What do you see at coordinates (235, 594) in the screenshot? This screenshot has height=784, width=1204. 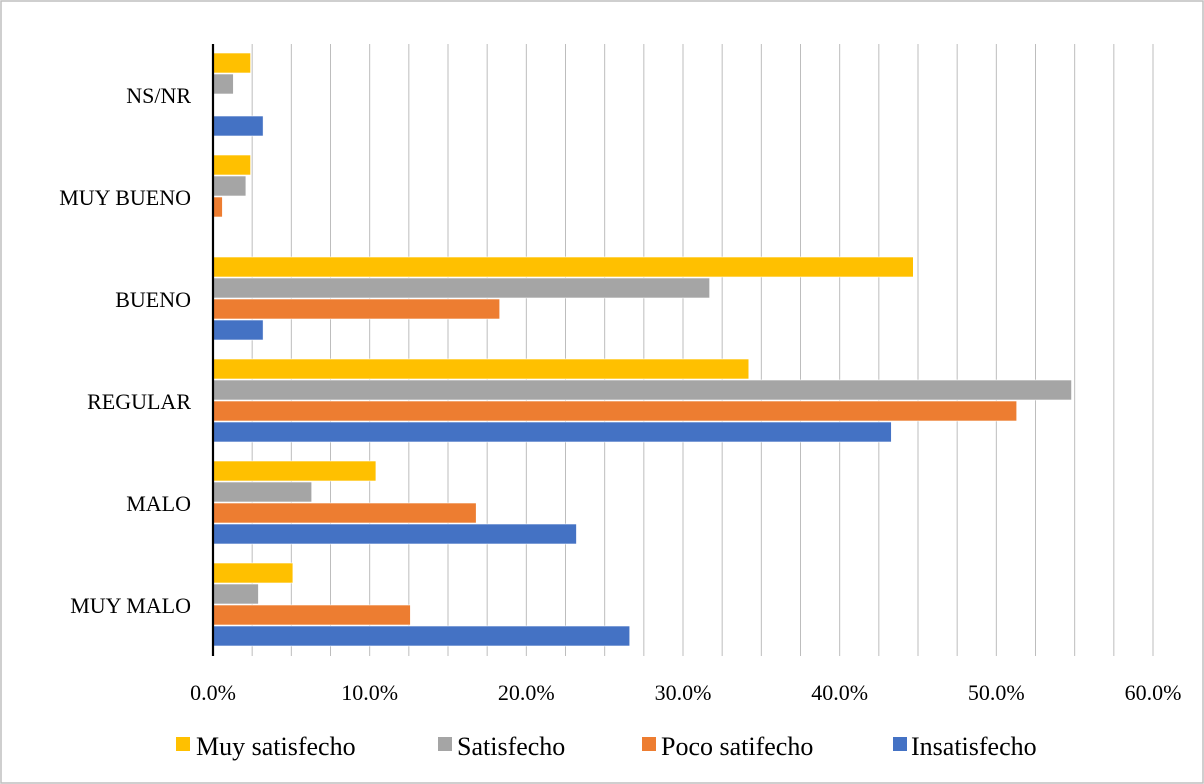 I see `bar-satisfecho-muy-malo` at bounding box center [235, 594].